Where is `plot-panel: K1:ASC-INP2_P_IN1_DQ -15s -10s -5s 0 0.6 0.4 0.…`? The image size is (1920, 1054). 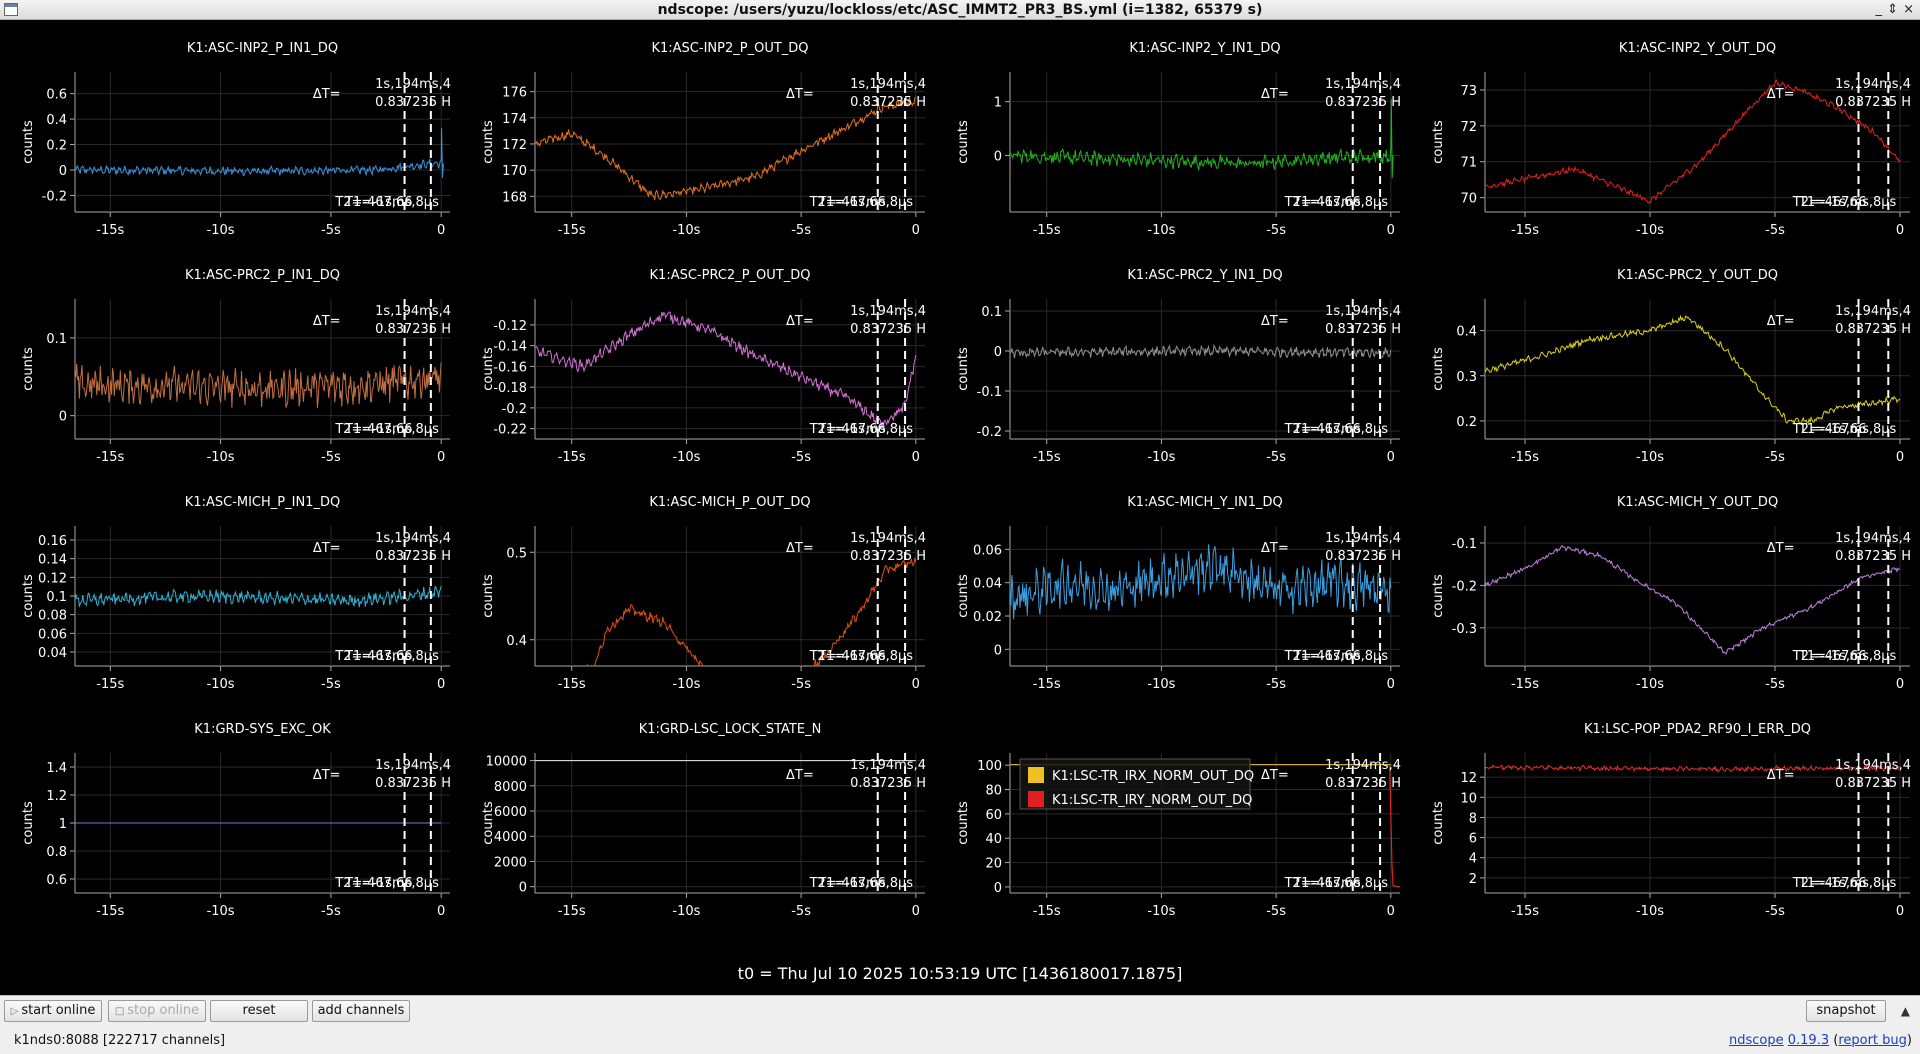 plot-panel: K1:ASC-INP2_P_IN1_DQ -15s -10s -5s 0 0.6 0.4 0.… is located at coordinates (236, 139).